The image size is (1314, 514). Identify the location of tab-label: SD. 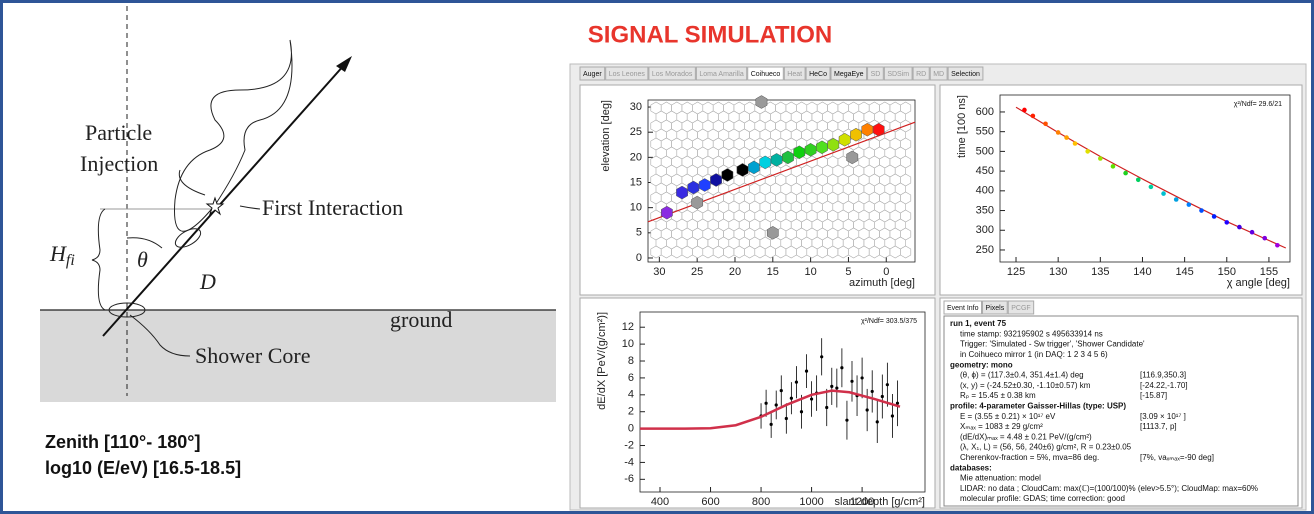
(876, 74).